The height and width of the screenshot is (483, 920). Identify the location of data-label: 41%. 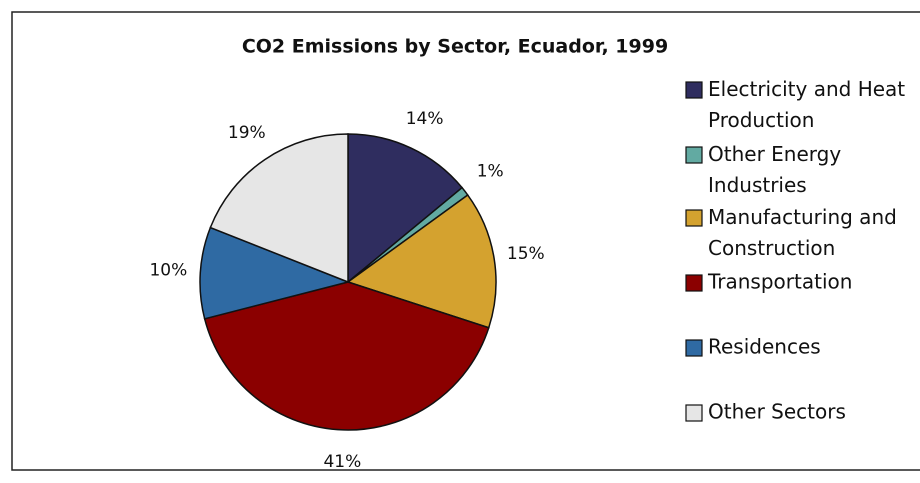
(342, 462).